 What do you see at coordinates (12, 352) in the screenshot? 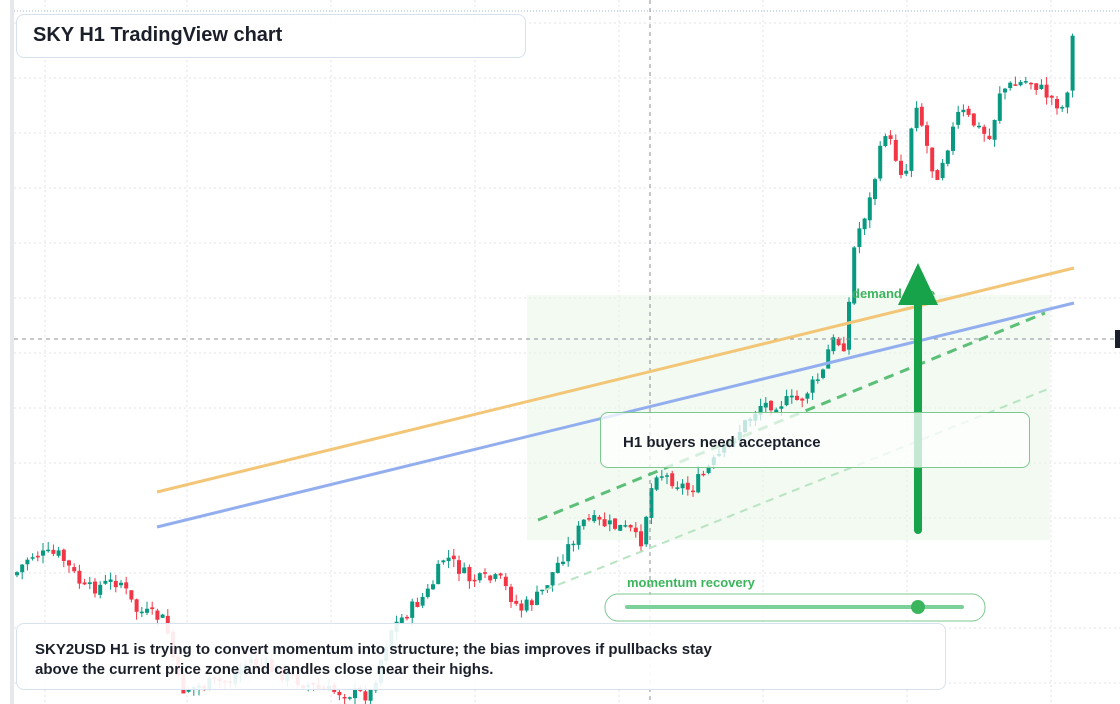
I see `left-border` at bounding box center [12, 352].